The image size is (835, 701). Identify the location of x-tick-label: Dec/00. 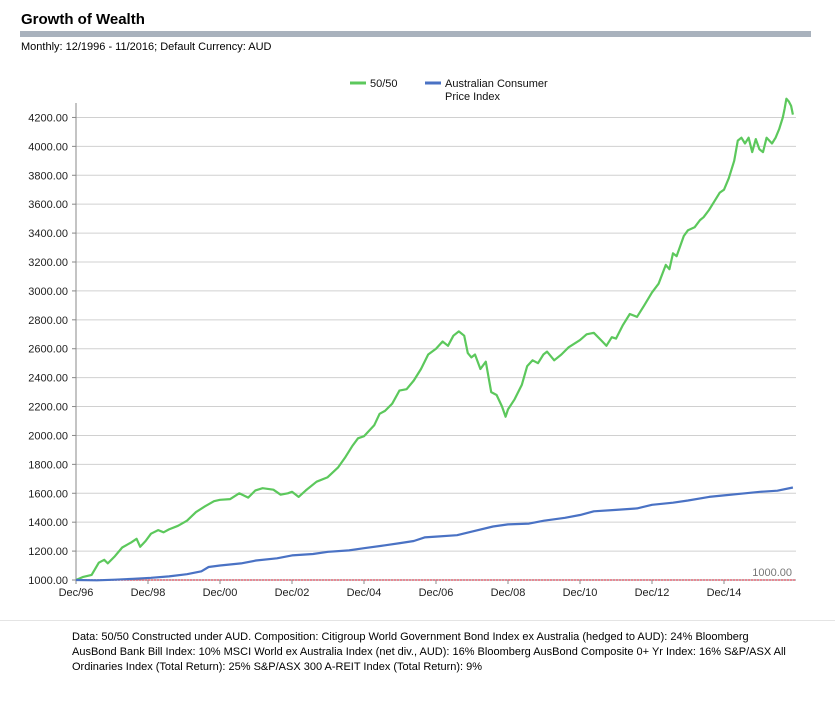
(220, 593).